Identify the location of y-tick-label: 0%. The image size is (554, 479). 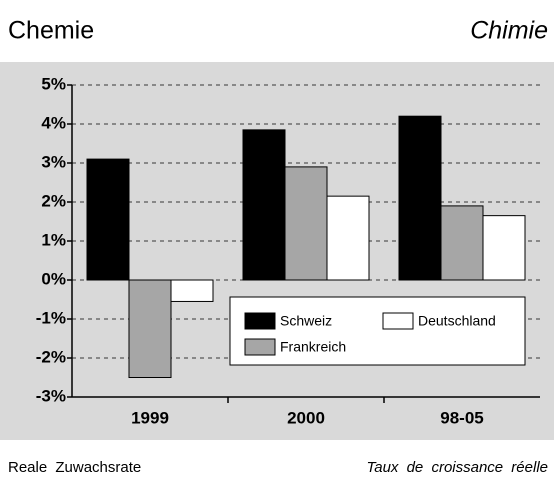
(53, 278).